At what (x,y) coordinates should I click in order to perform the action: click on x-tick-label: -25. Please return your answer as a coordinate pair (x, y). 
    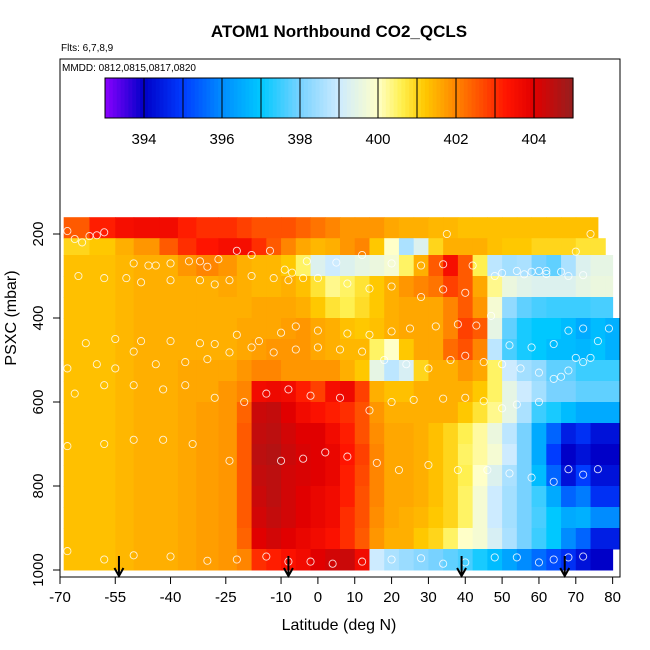
    Looking at the image, I should click on (226, 597).